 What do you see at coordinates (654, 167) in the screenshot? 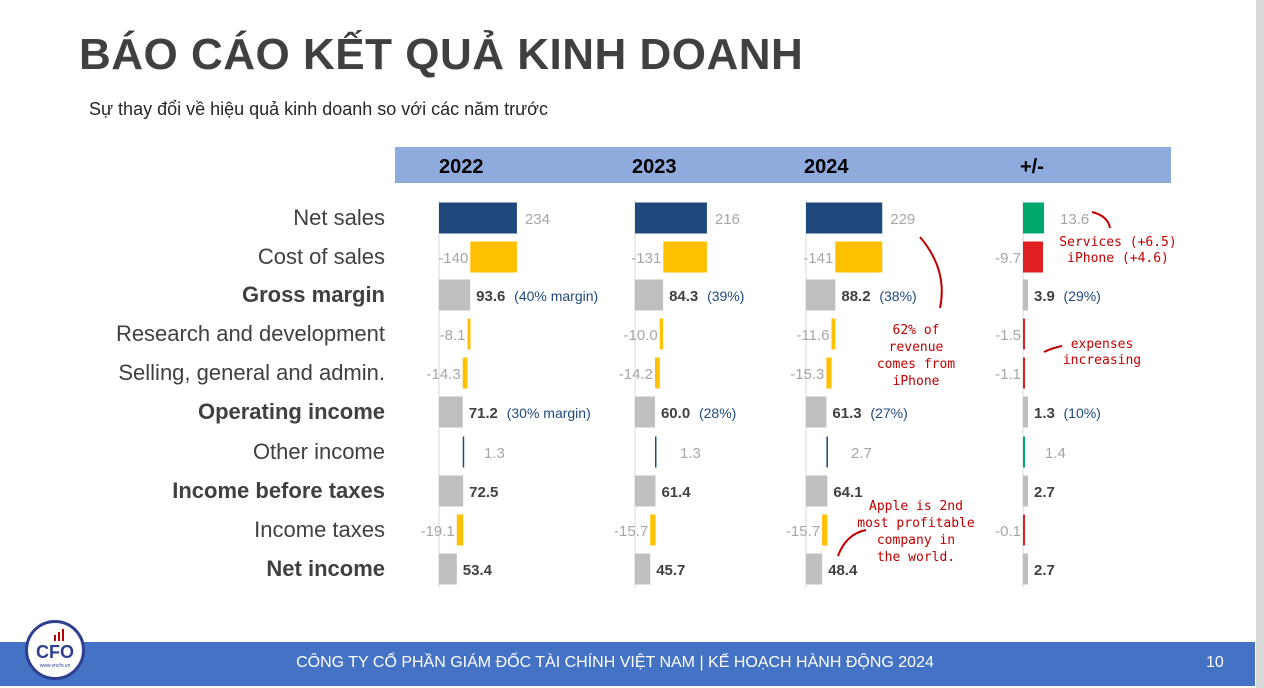
I see `column-header-1: 2023` at bounding box center [654, 167].